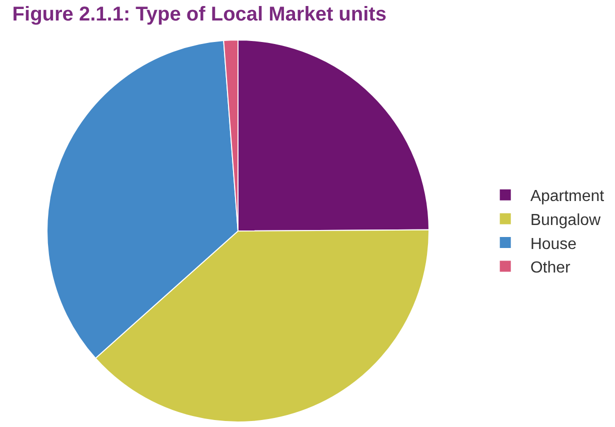  What do you see at coordinates (199, 14) in the screenshot?
I see `chart-title: Figure 2.1.1: Type of Local Market units` at bounding box center [199, 14].